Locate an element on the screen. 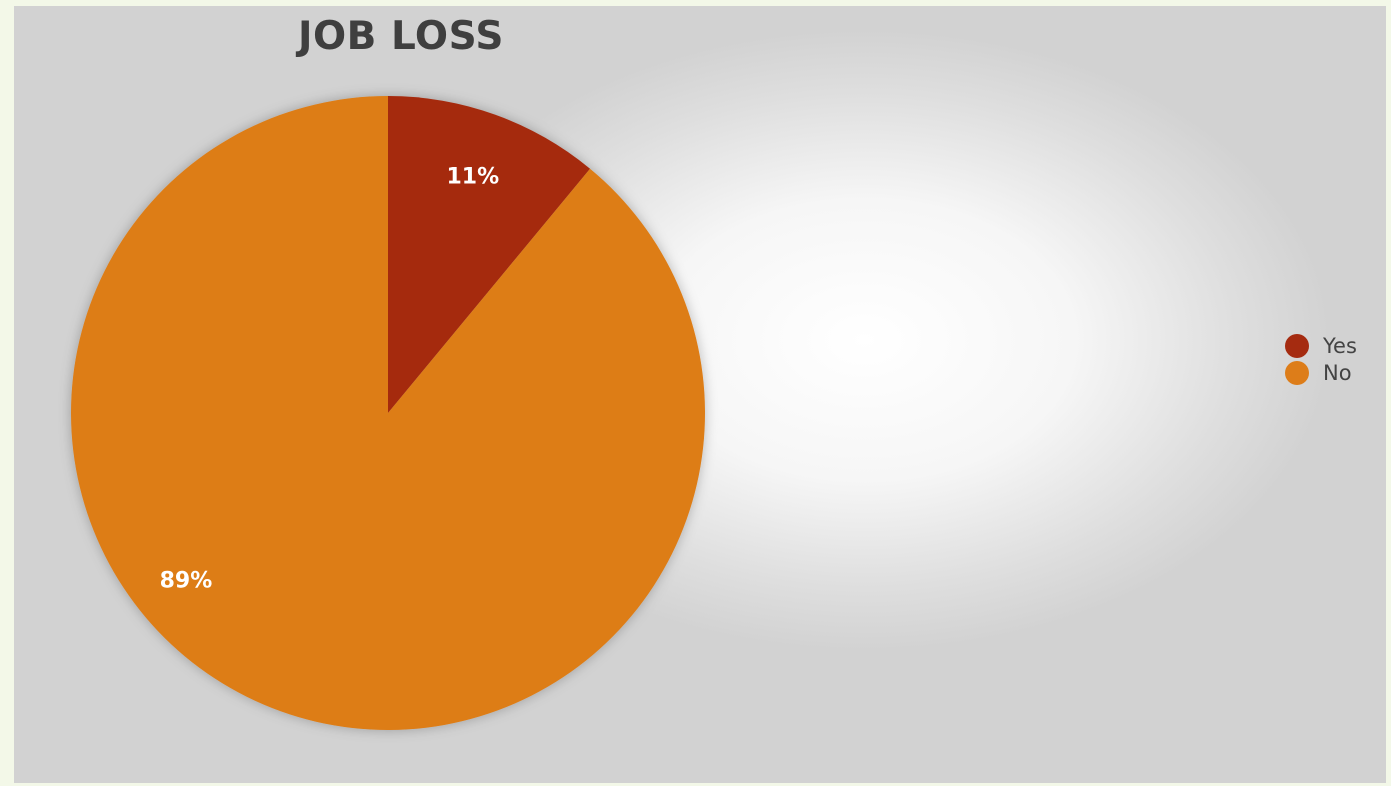 The image size is (1391, 786). legend-label-yes: Yes is located at coordinates (1340, 345).